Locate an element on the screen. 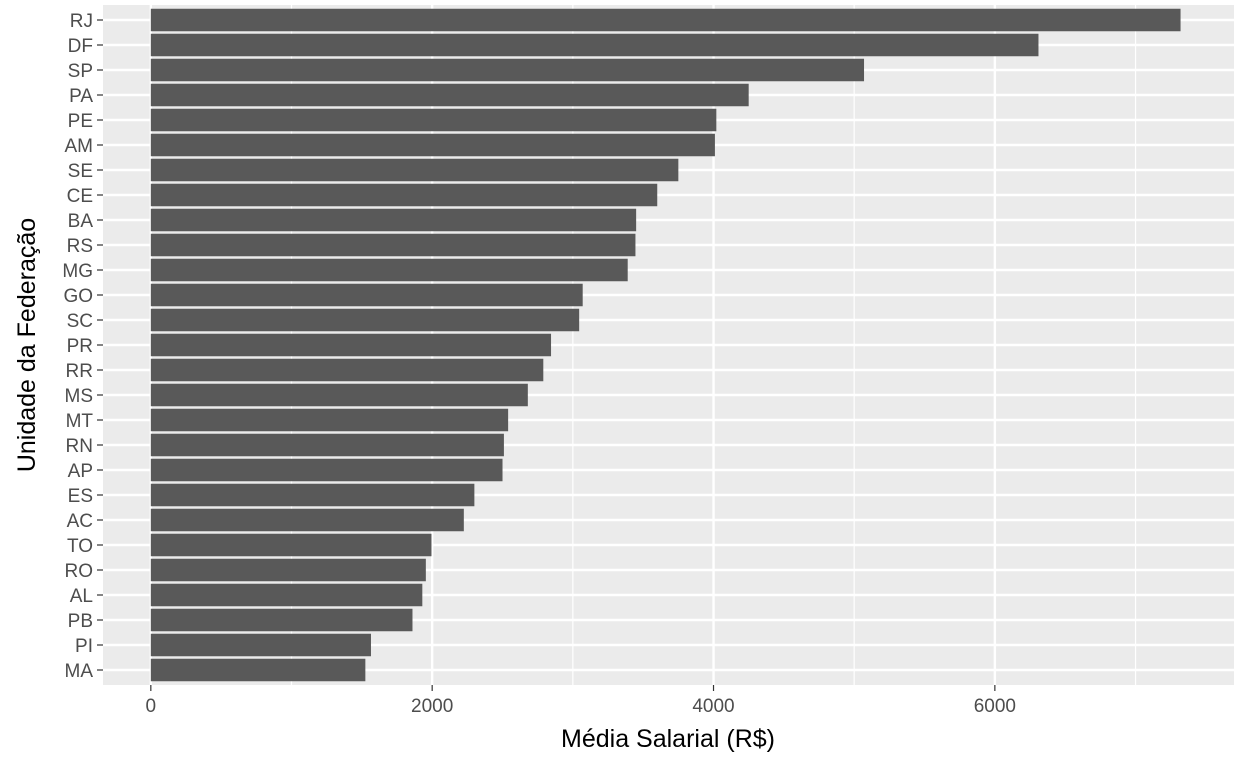 The image size is (1248, 768). x-axis-title: Média Salarial (R$) is located at coordinates (668, 739).